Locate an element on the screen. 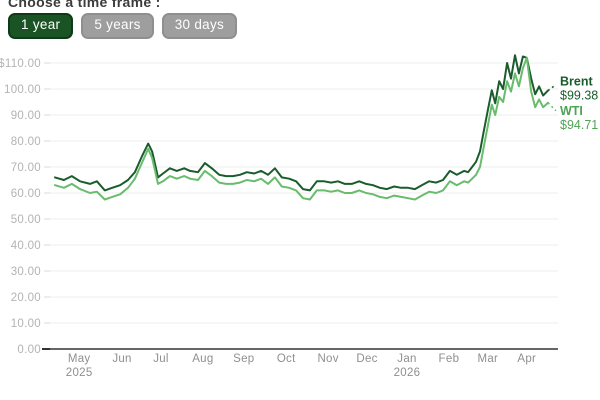 Image resolution: width=600 pixels, height=400 pixels. y-tick-label: 40.00 is located at coordinates (26, 246).